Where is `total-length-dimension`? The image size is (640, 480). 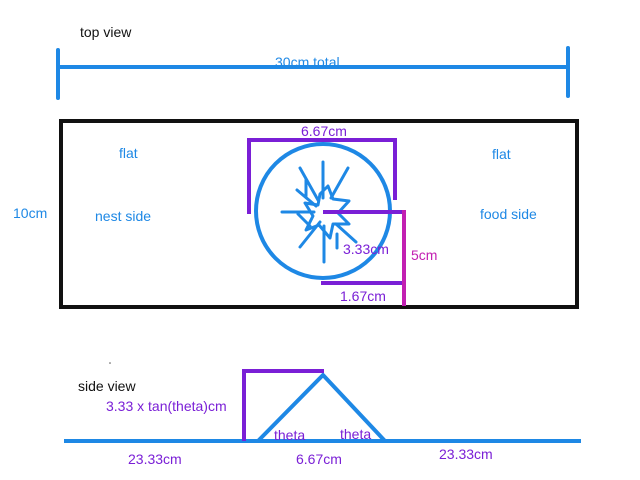
total-length-dimension is located at coordinates (313, 73).